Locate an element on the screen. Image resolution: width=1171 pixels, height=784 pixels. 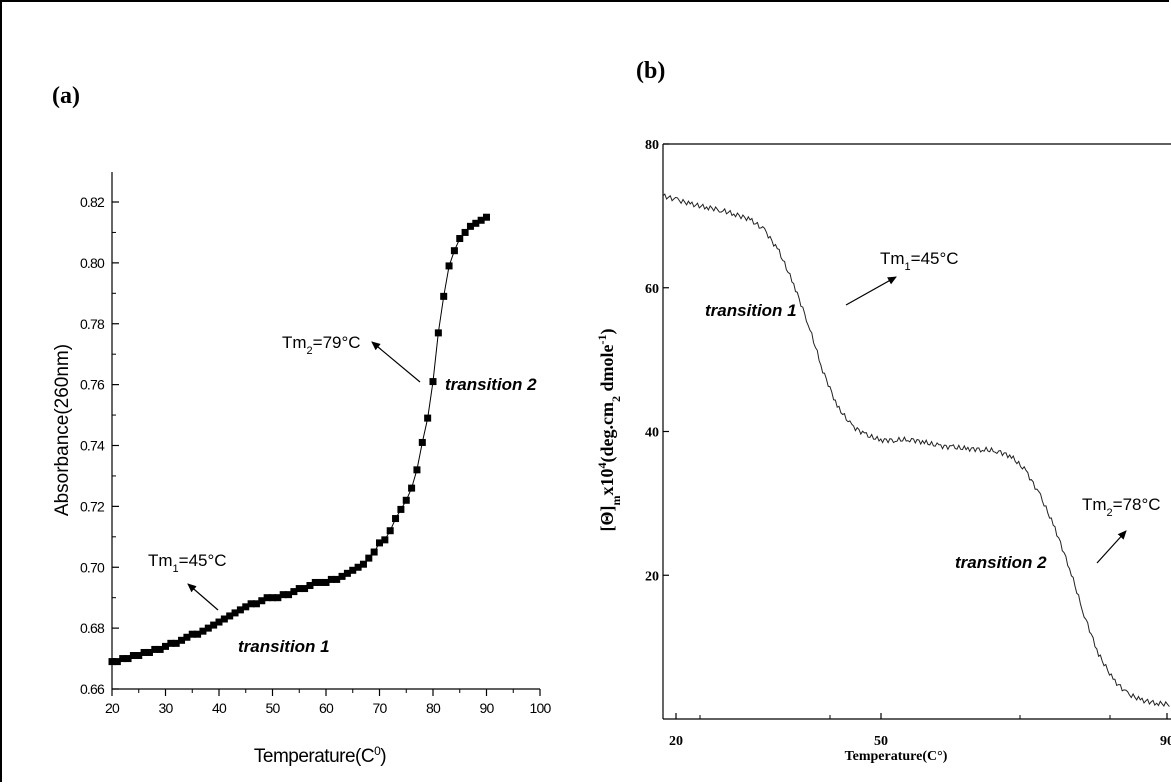
panel-b-annotation-tm1: Tm1=45°C is located at coordinates (919, 261).